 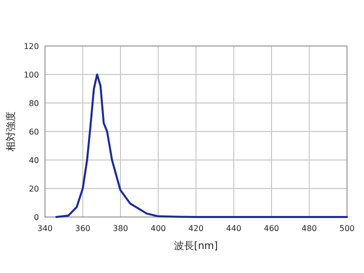 What do you see at coordinates (347, 228) in the screenshot?
I see `x-tick-label: 500` at bounding box center [347, 228].